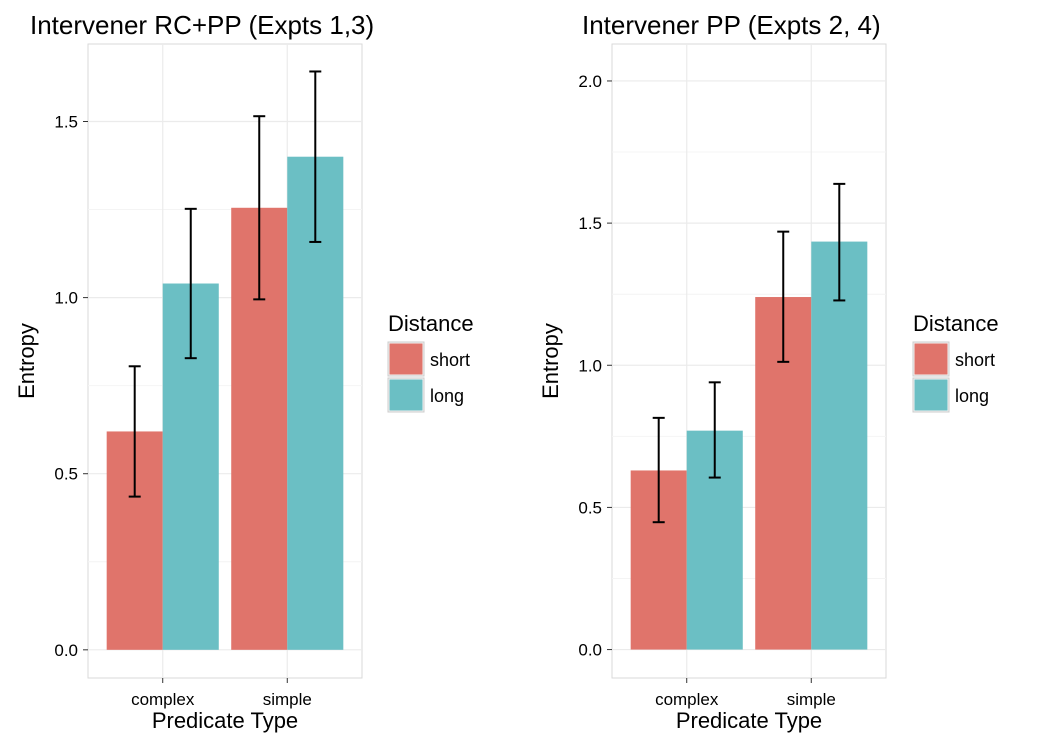 This screenshot has width=1050, height=750. I want to click on chart-title: Intervener RC+PP (Expts 1,3), so click(202, 25).